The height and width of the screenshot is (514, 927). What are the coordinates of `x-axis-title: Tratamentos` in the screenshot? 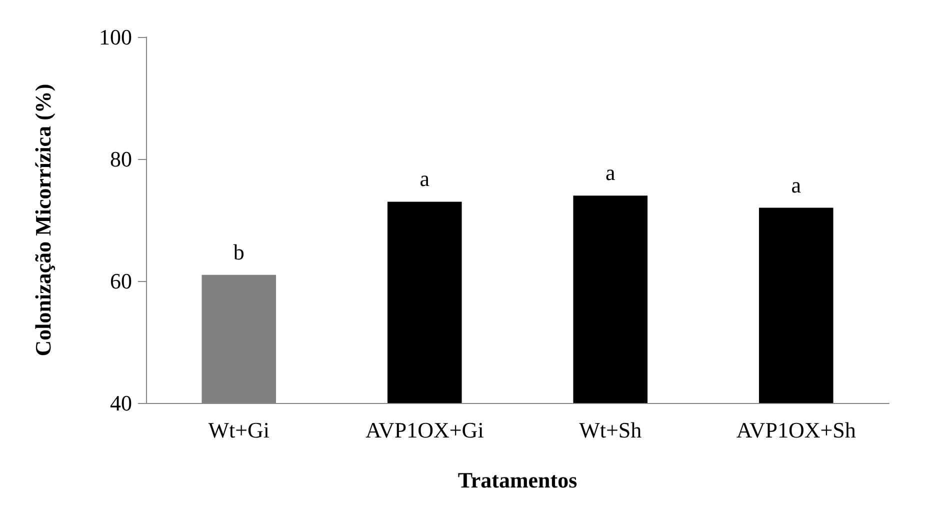 It's located at (518, 480).